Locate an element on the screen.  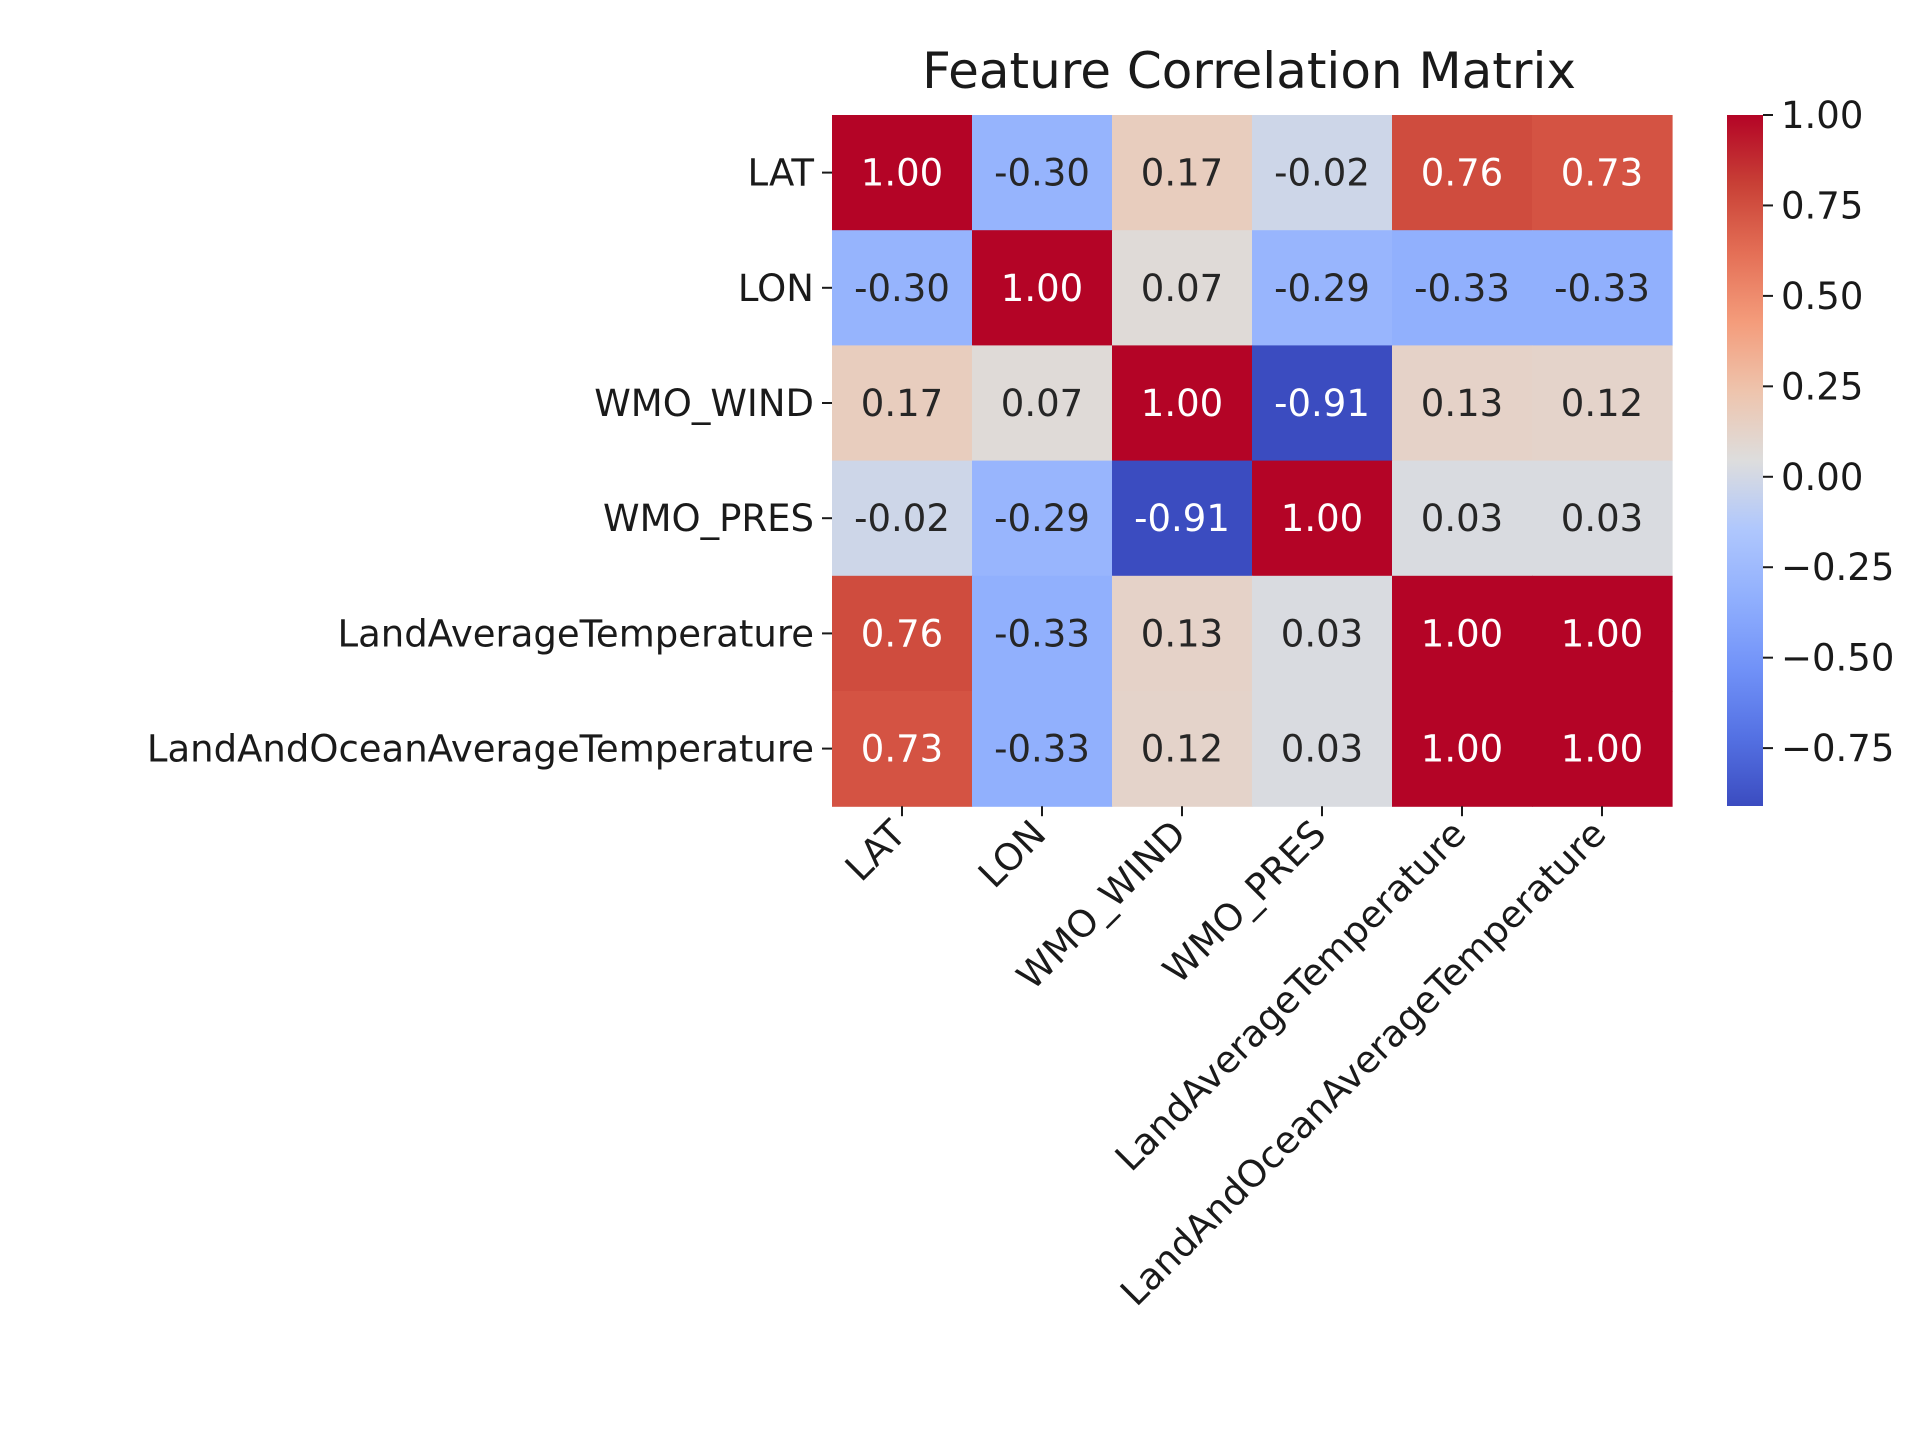
y-tick-label-2: WMO_WIND is located at coordinates (704, 403).